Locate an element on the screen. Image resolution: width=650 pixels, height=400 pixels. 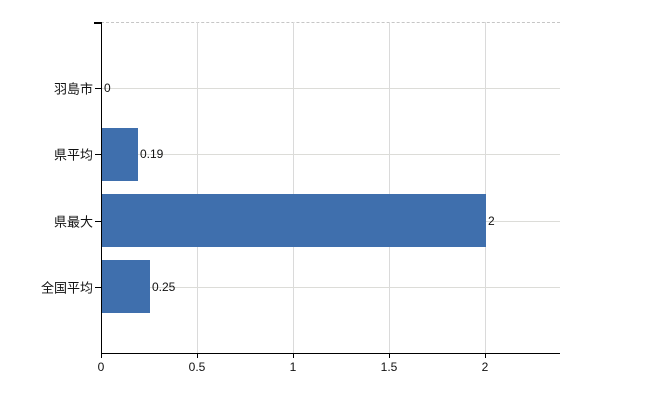
bar-value-label: 0.19 is located at coordinates (152, 154).